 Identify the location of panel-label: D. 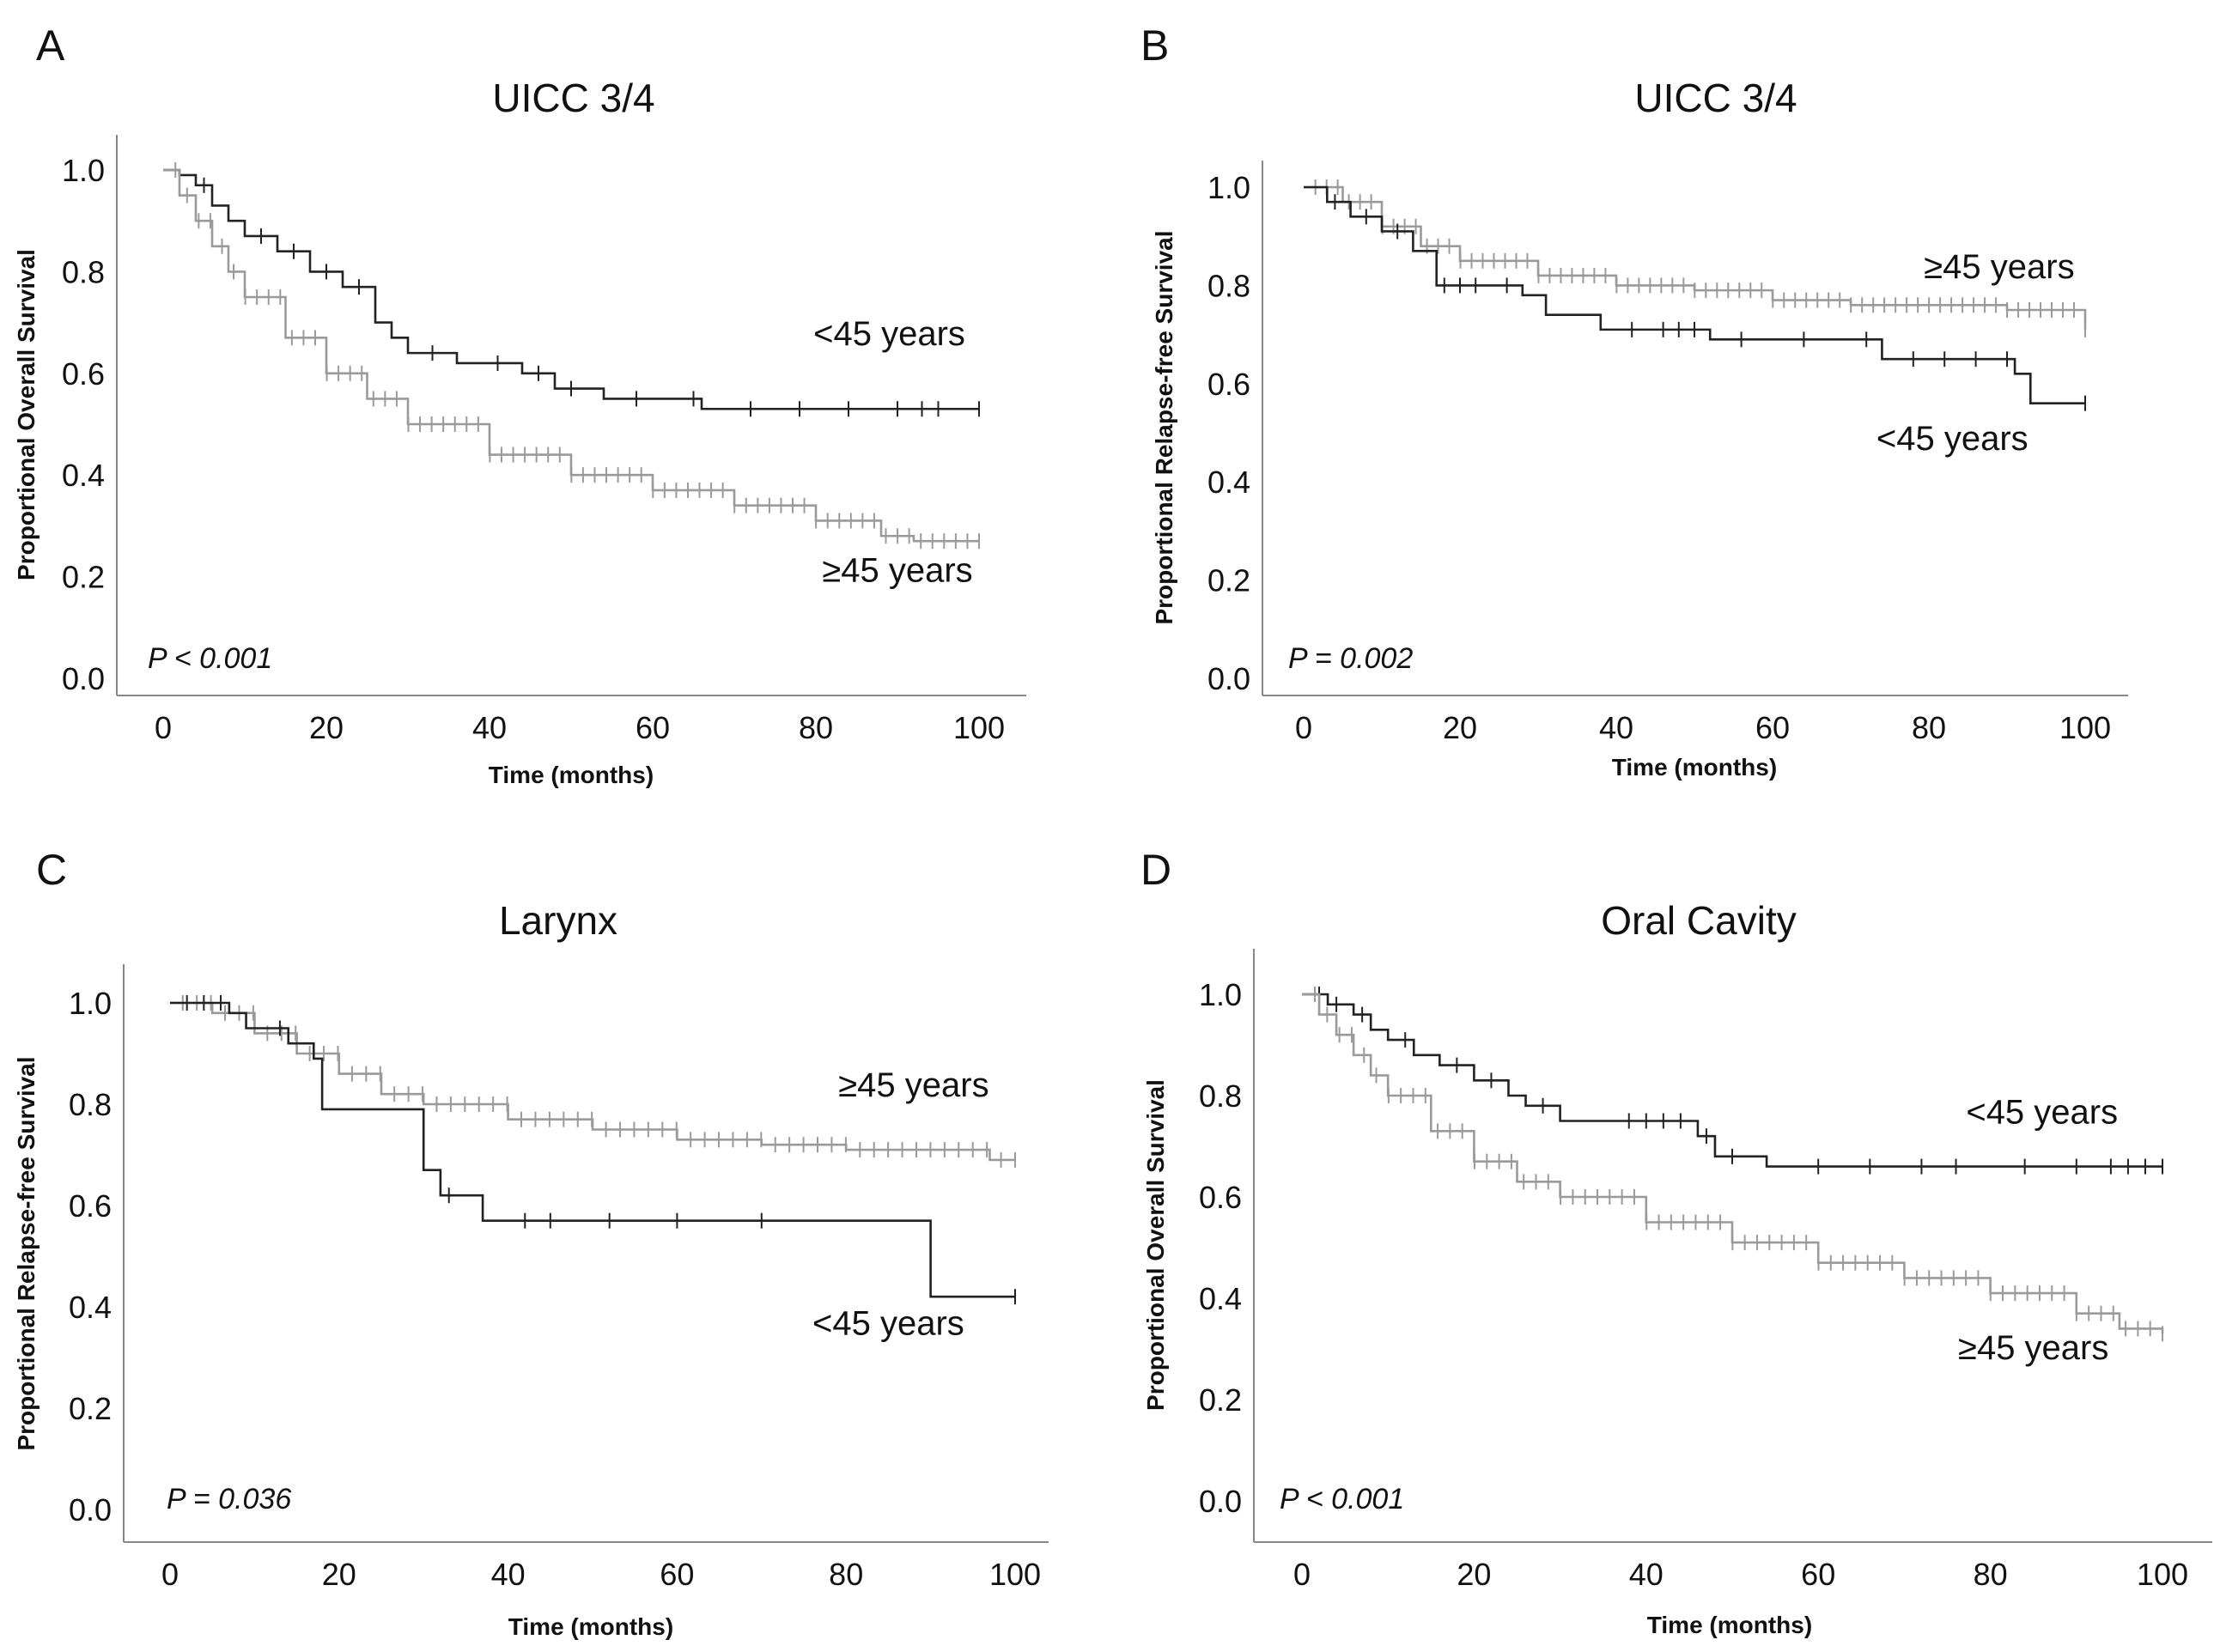
(1155, 870).